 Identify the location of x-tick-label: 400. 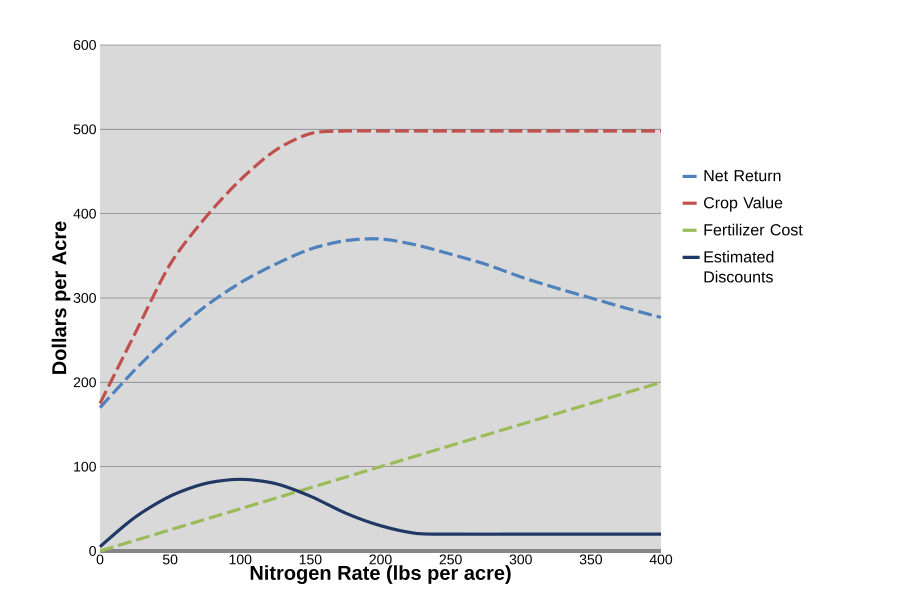
(661, 559).